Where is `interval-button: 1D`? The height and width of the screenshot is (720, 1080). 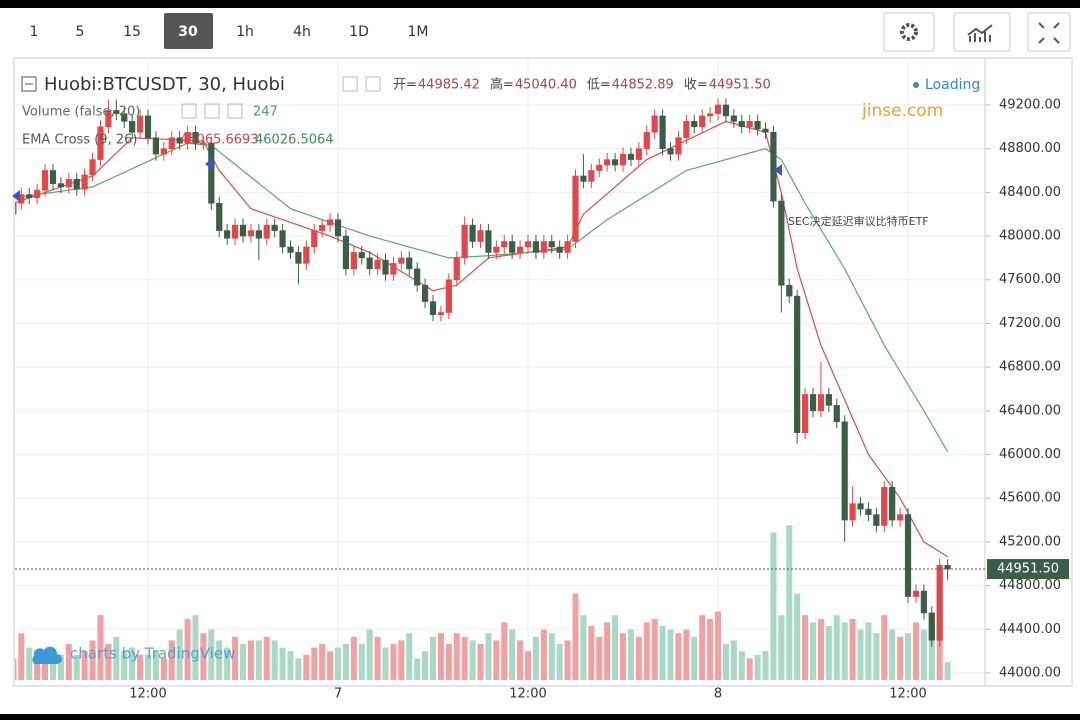 interval-button: 1D is located at coordinates (359, 32).